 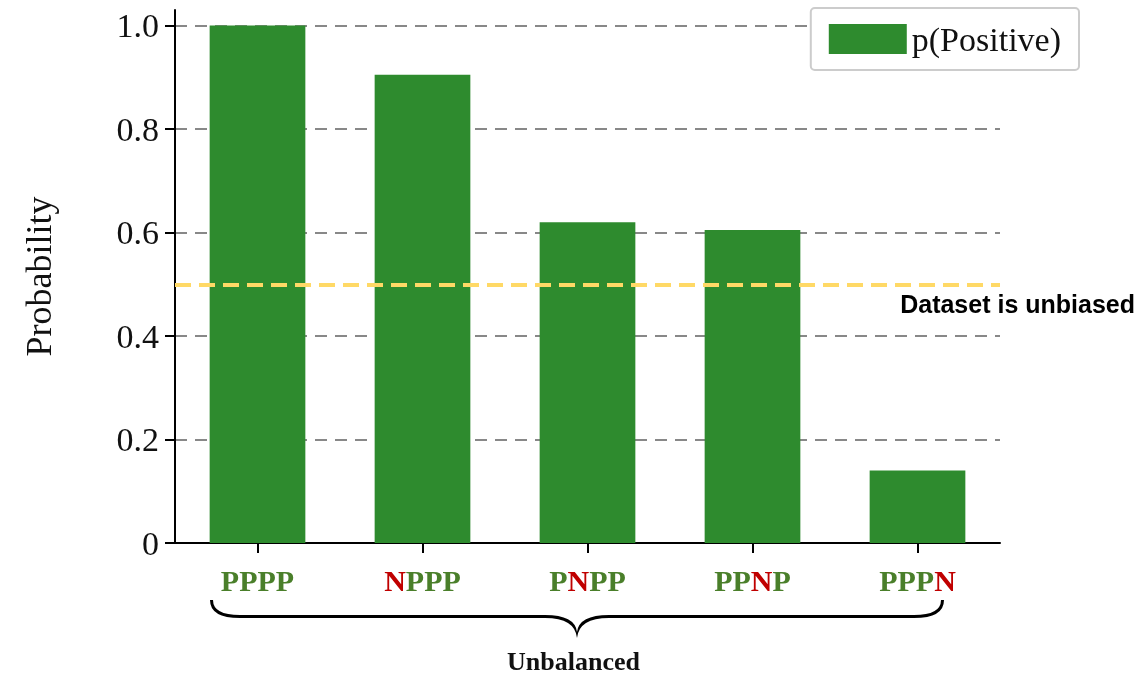 I want to click on y-tick-label: 1.0, so click(x=137, y=26).